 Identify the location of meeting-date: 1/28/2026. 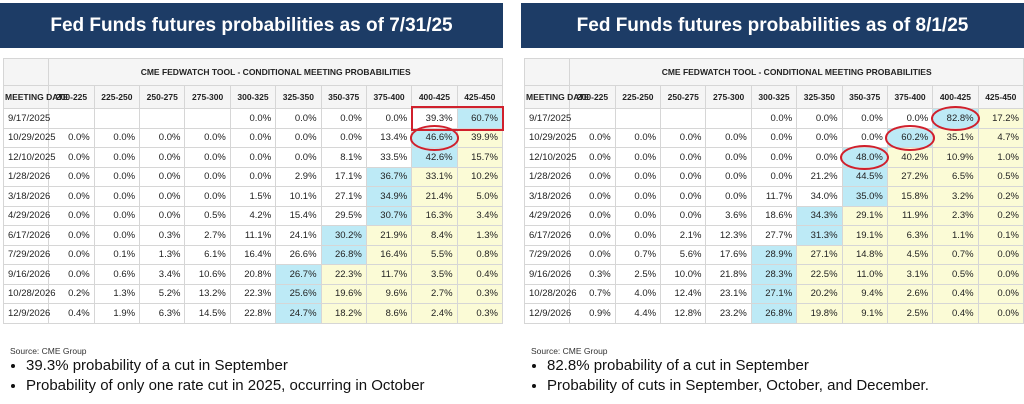
(26, 176).